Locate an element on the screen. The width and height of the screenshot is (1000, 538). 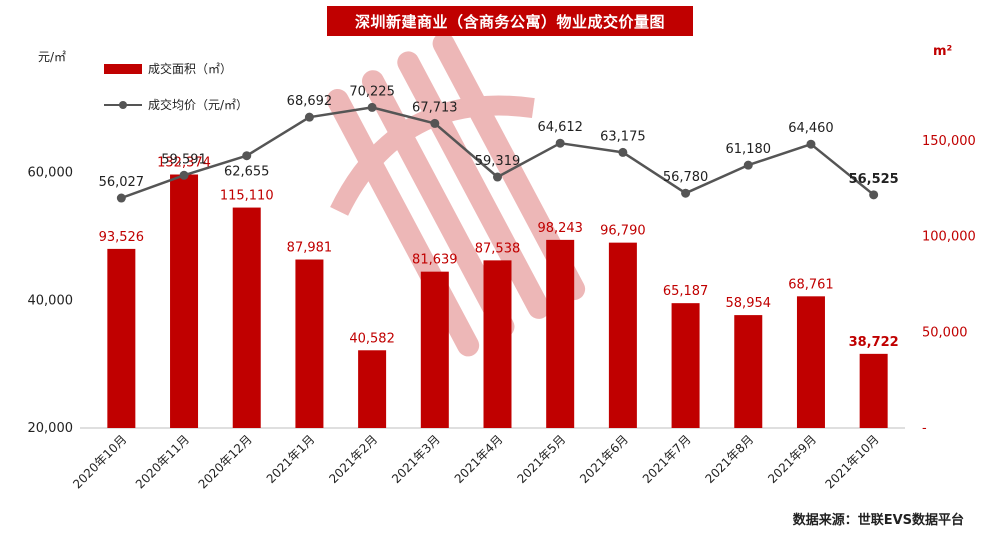
legend-item-area: 成交面积（㎡） is located at coordinates (168, 68).